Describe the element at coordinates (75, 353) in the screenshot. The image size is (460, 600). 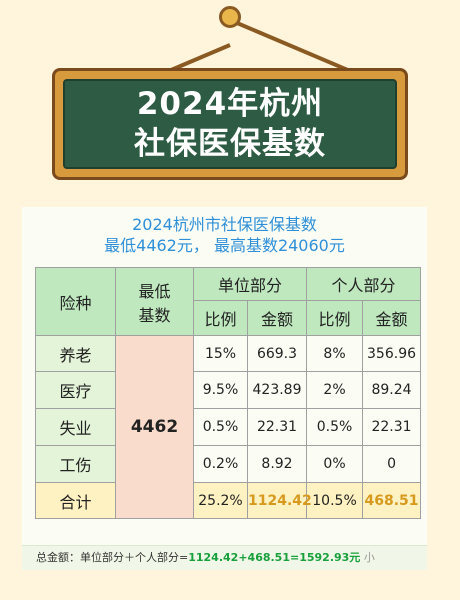
I see `row-name: 养老` at that location.